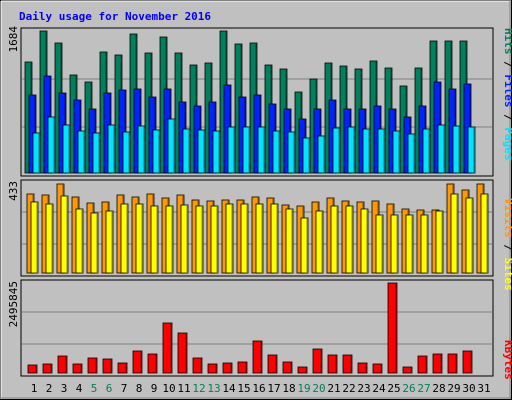 The height and width of the screenshot is (405, 512). What do you see at coordinates (34, 388) in the screenshot?
I see `day-label-1: 1` at bounding box center [34, 388].